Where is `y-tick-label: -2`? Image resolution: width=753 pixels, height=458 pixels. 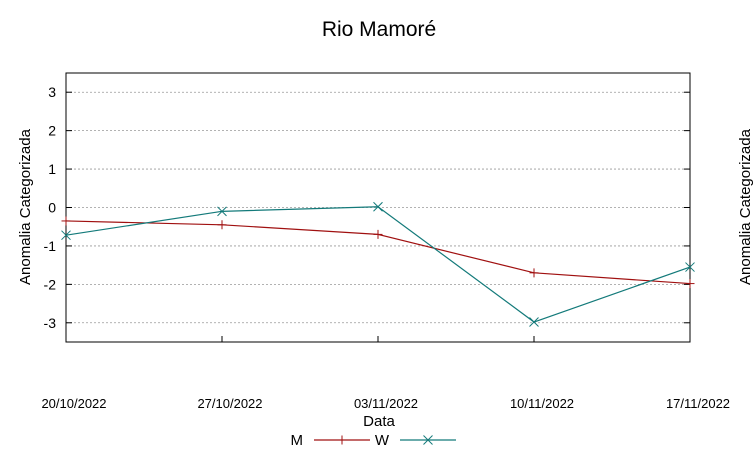 y-tick-label: -2 is located at coordinates (50, 284).